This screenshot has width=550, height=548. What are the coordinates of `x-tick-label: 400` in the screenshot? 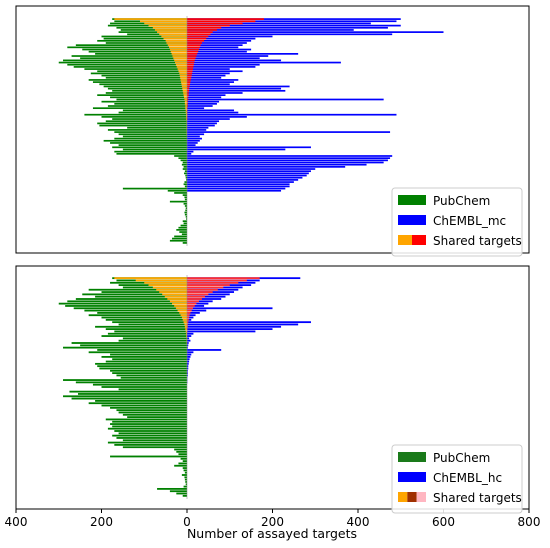 It's located at (16, 522).